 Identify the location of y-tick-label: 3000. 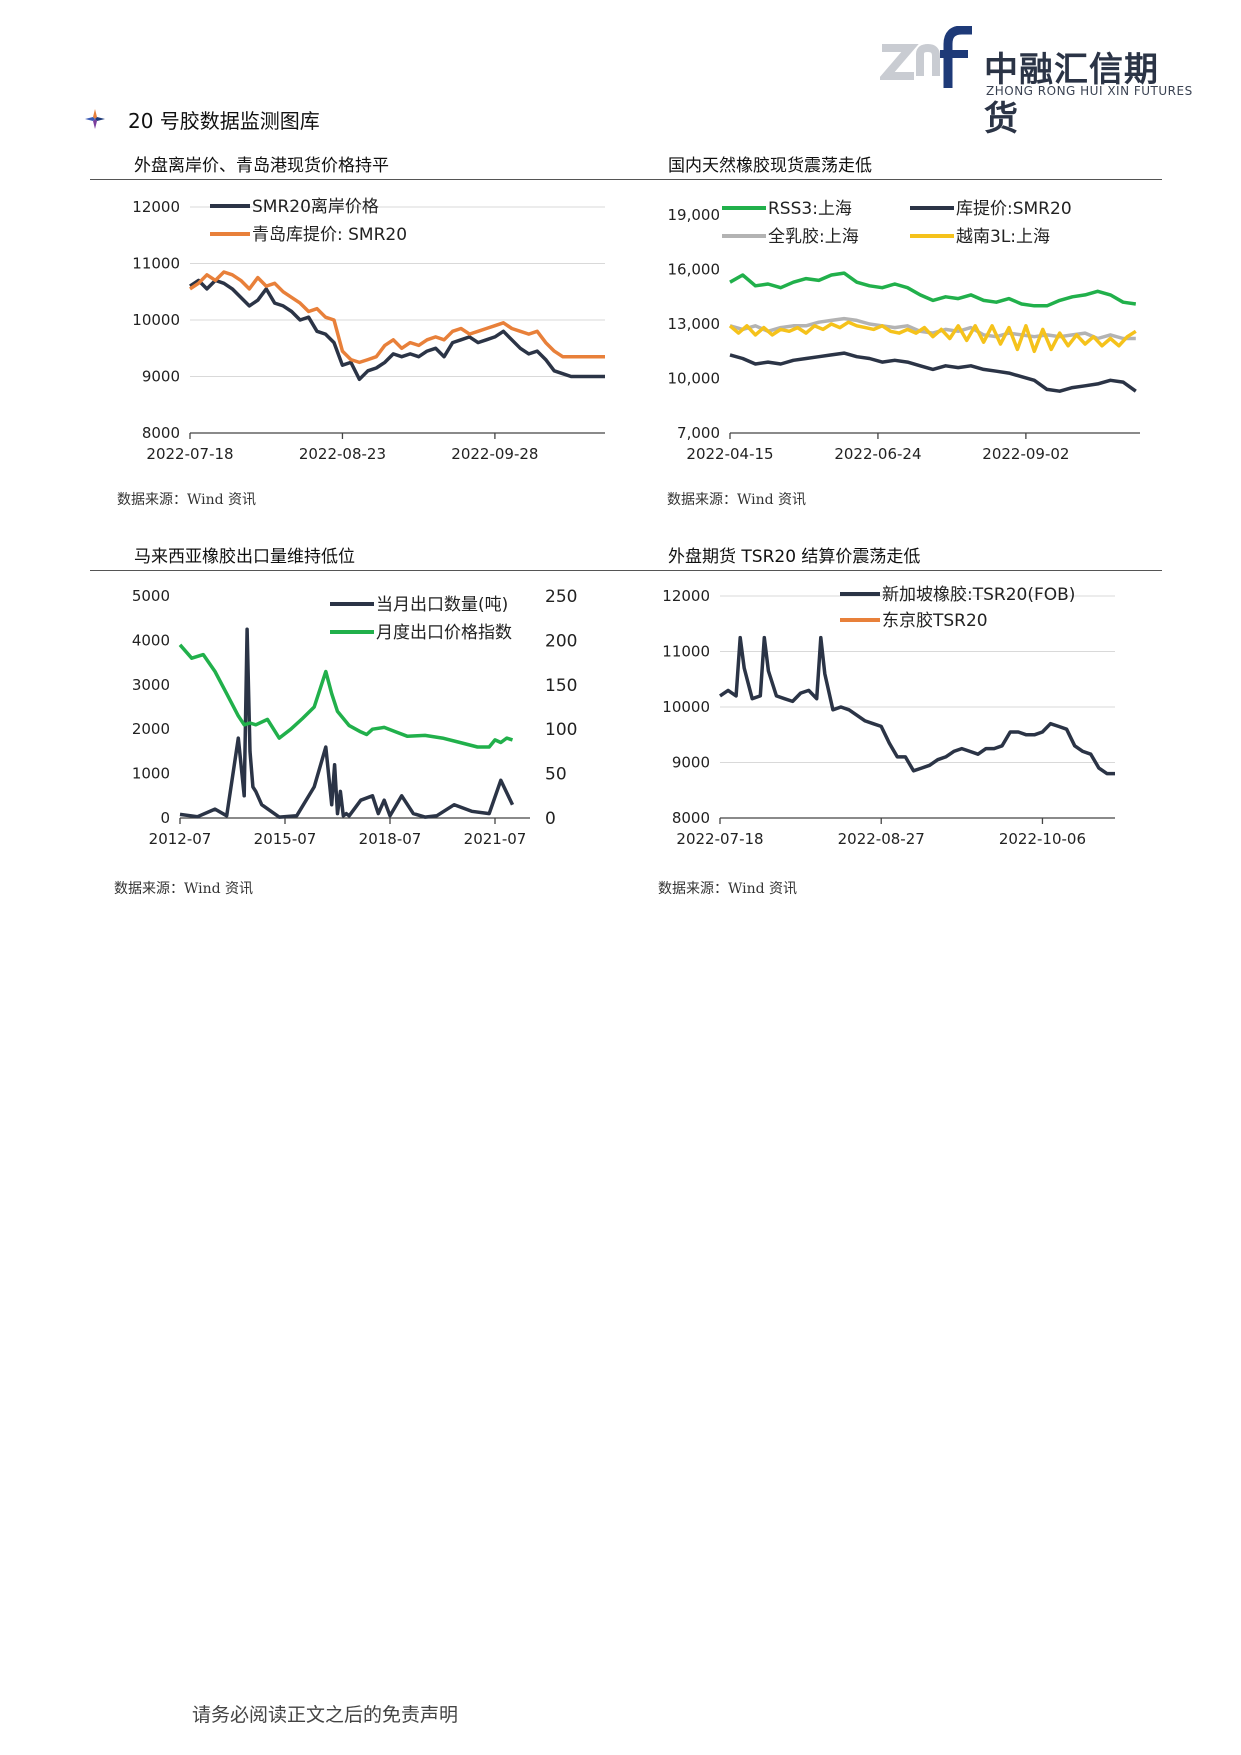
(151, 685).